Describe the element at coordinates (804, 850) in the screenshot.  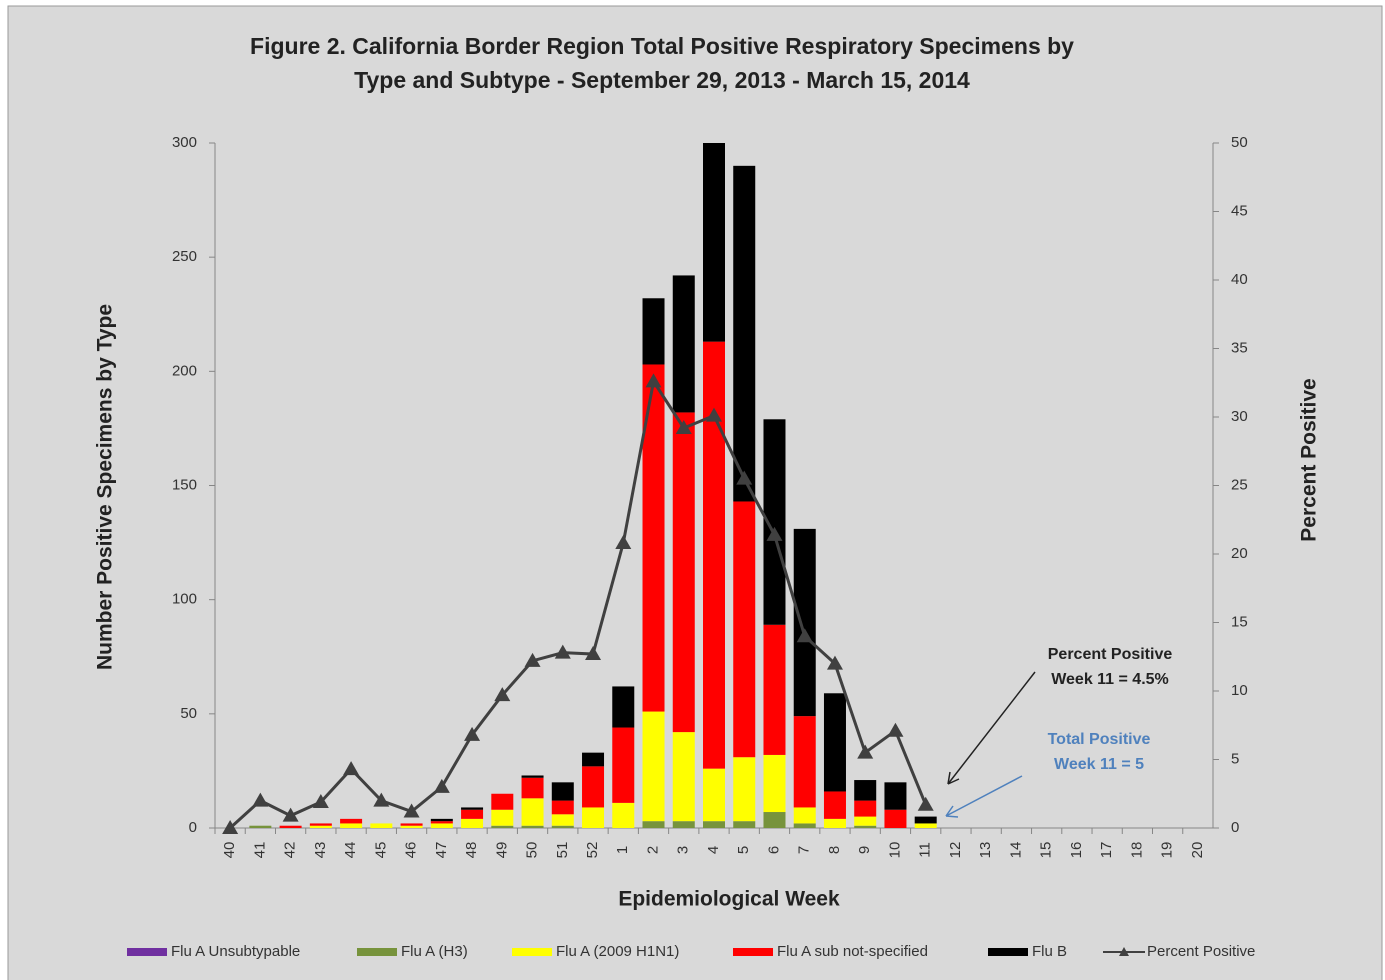
I see `x-tick-label: 7` at that location.